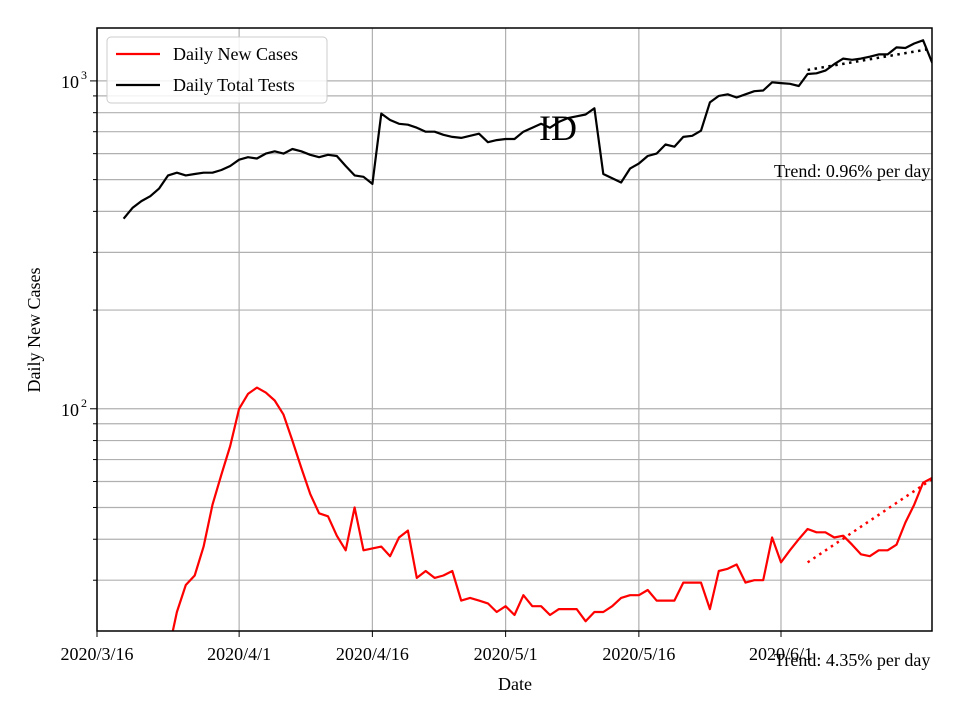 This screenshot has height=720, width=960. I want to click on legend: Daily New Cases Daily Total Tests, so click(217, 70).